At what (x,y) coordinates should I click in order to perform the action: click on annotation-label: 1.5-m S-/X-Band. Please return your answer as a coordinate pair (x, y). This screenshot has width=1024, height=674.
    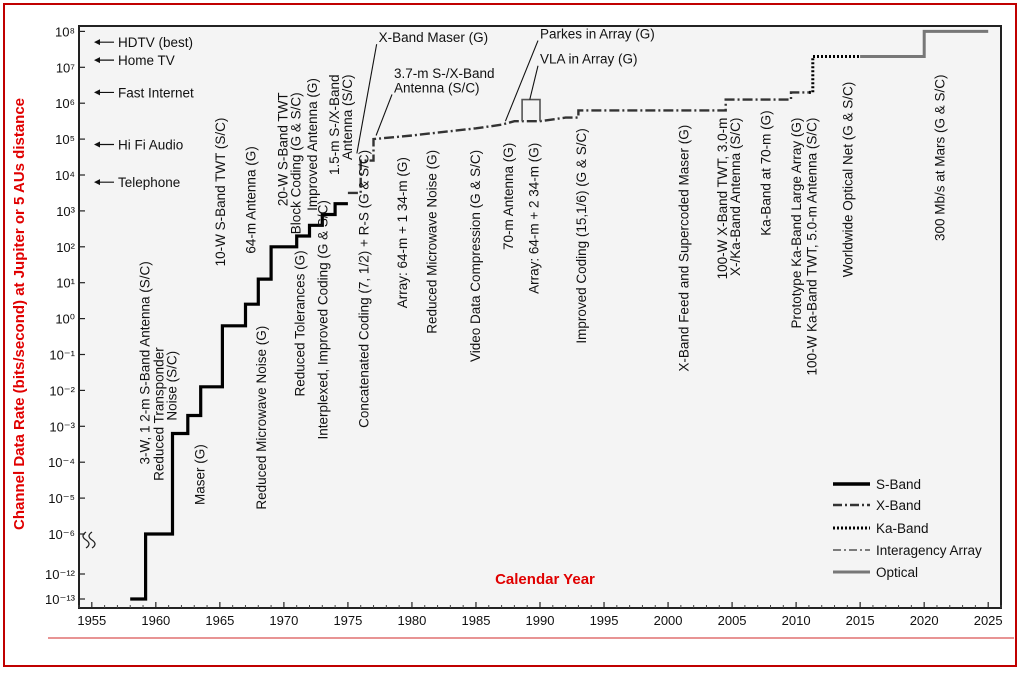
    Looking at the image, I should click on (334, 125).